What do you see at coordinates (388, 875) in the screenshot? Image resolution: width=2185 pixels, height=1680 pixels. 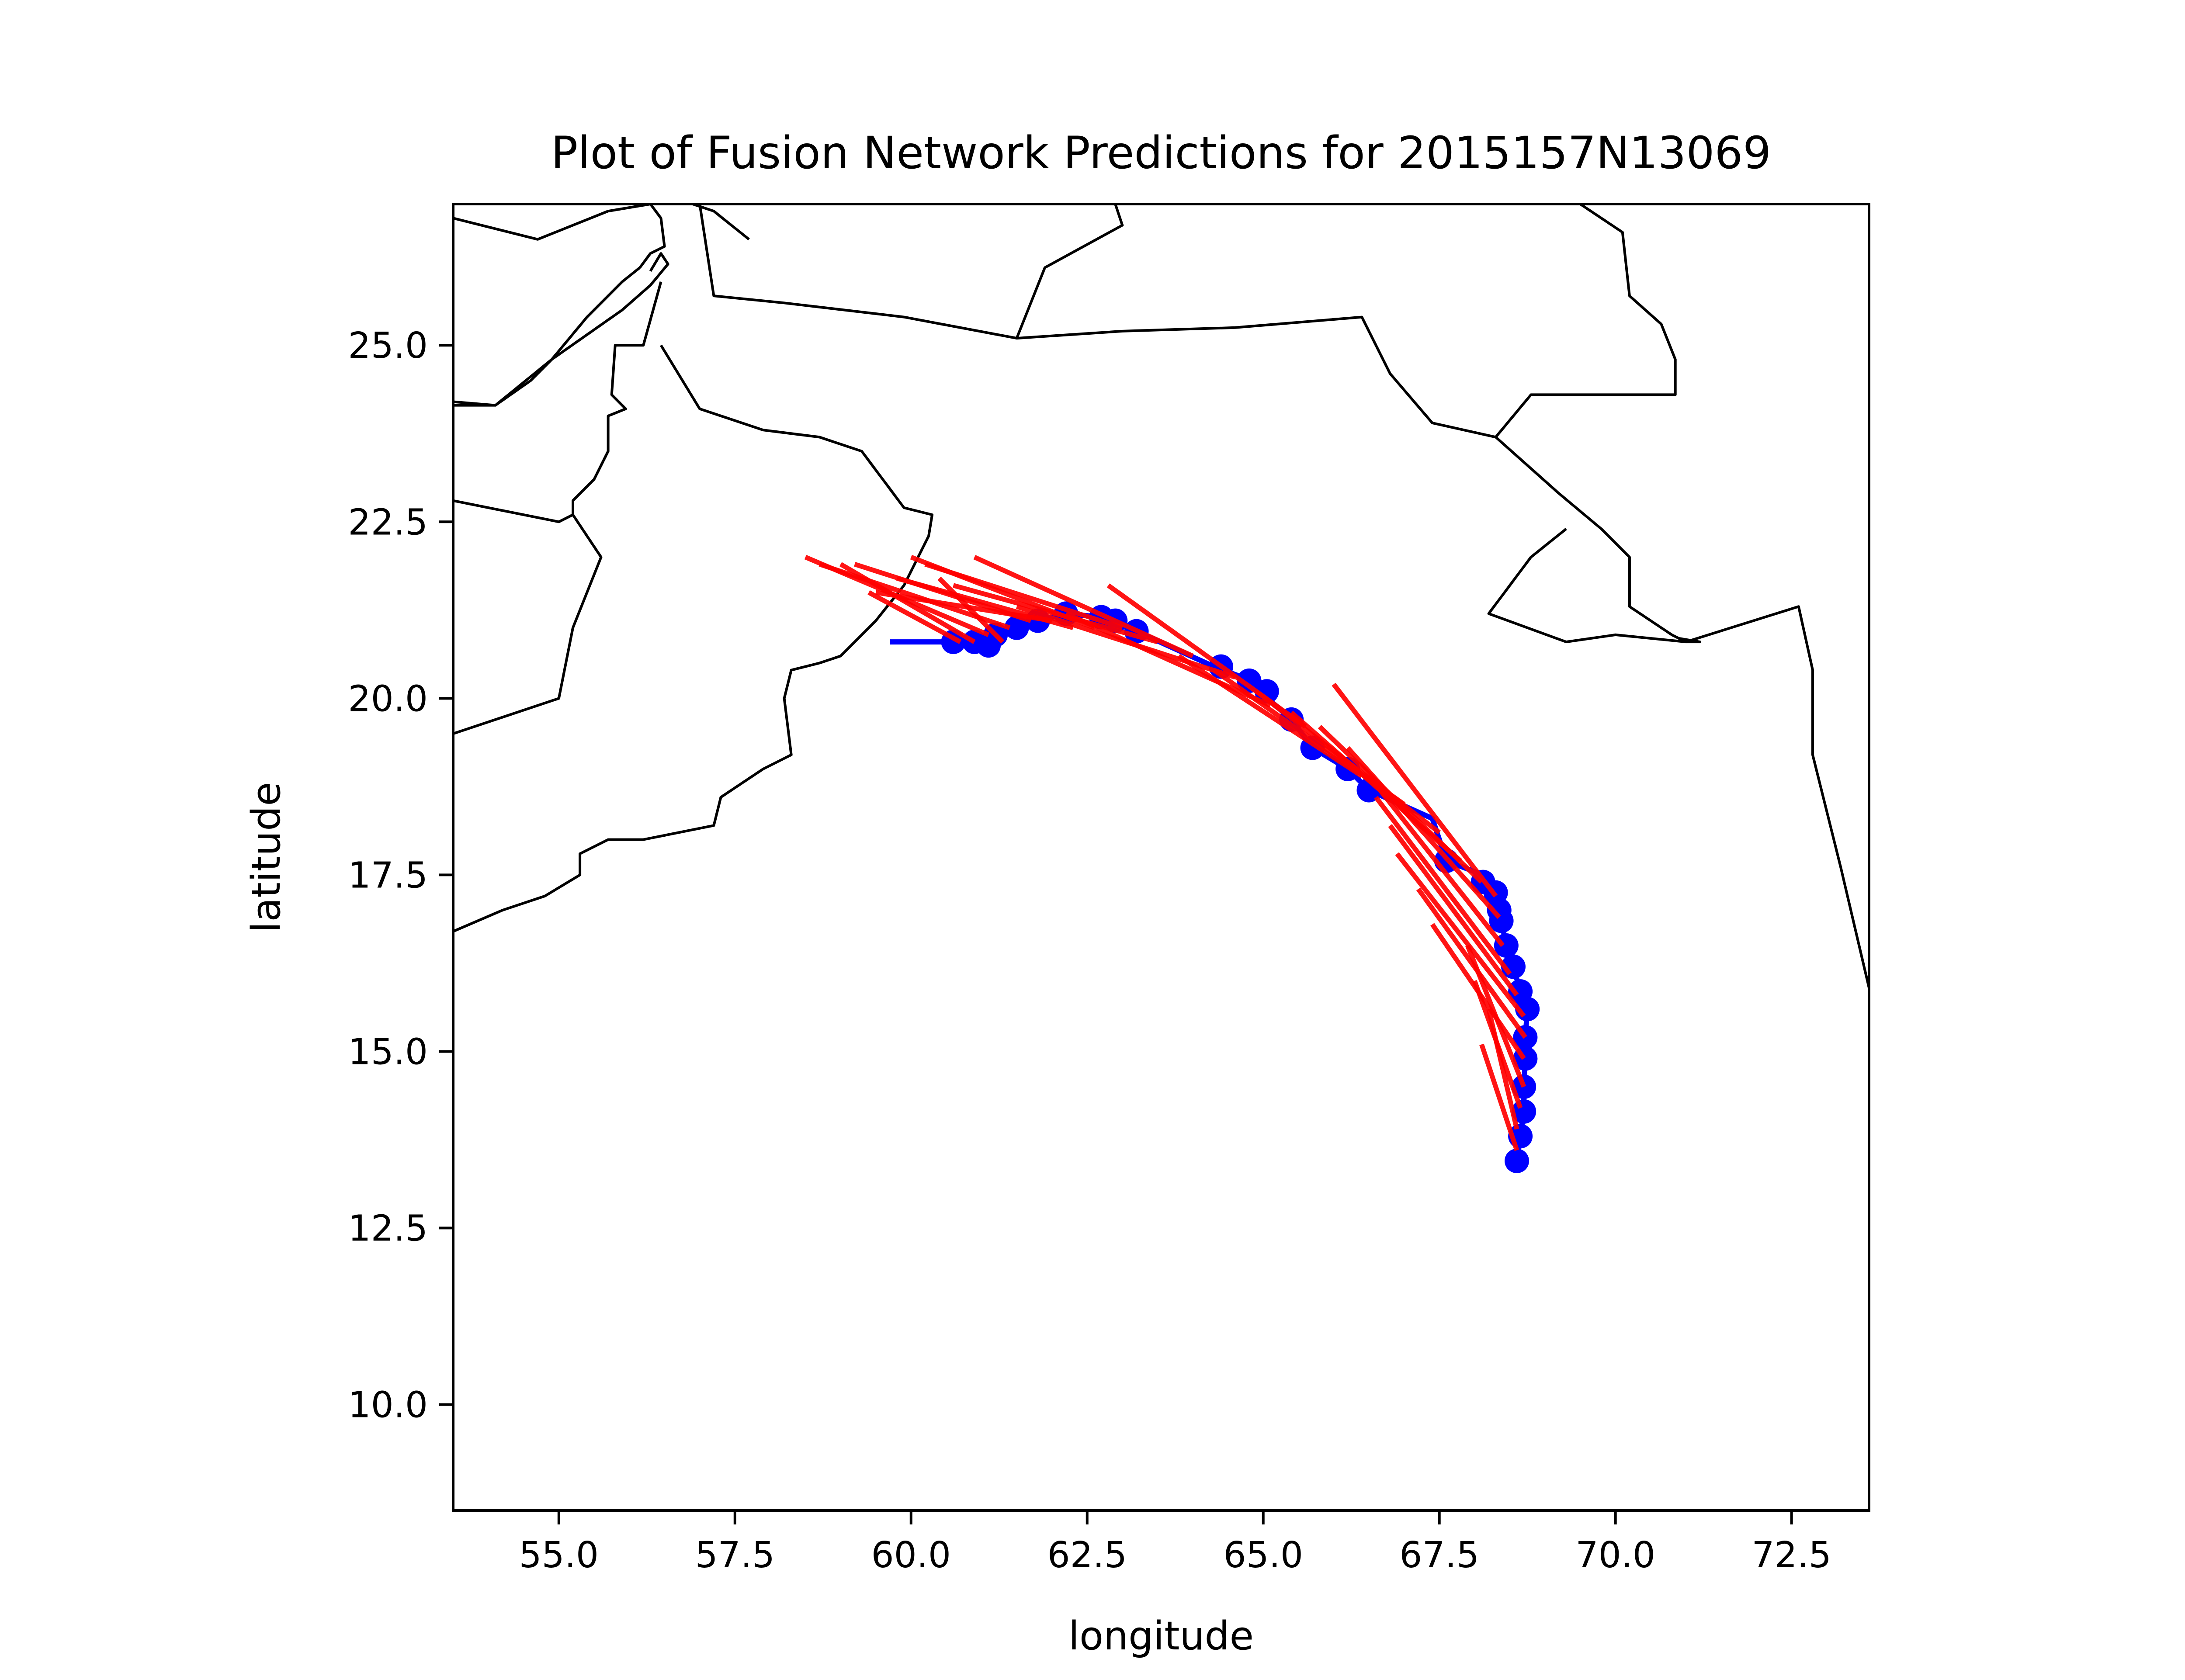 I see `y-tick-label: 17.5` at bounding box center [388, 875].